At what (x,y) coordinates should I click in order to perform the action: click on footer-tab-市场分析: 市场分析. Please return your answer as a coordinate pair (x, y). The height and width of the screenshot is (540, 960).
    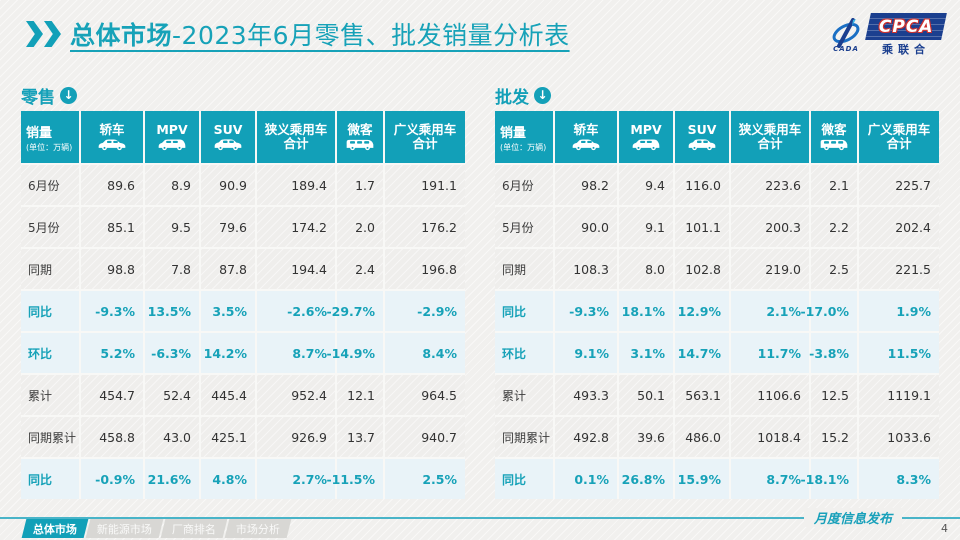
    Looking at the image, I should click on (258, 528).